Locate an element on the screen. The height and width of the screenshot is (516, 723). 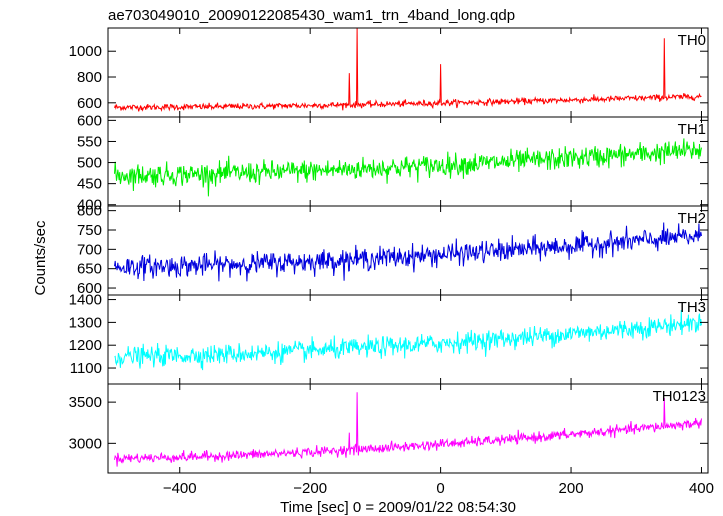
panel-label-th0123: TH0123 is located at coordinates (679, 396).